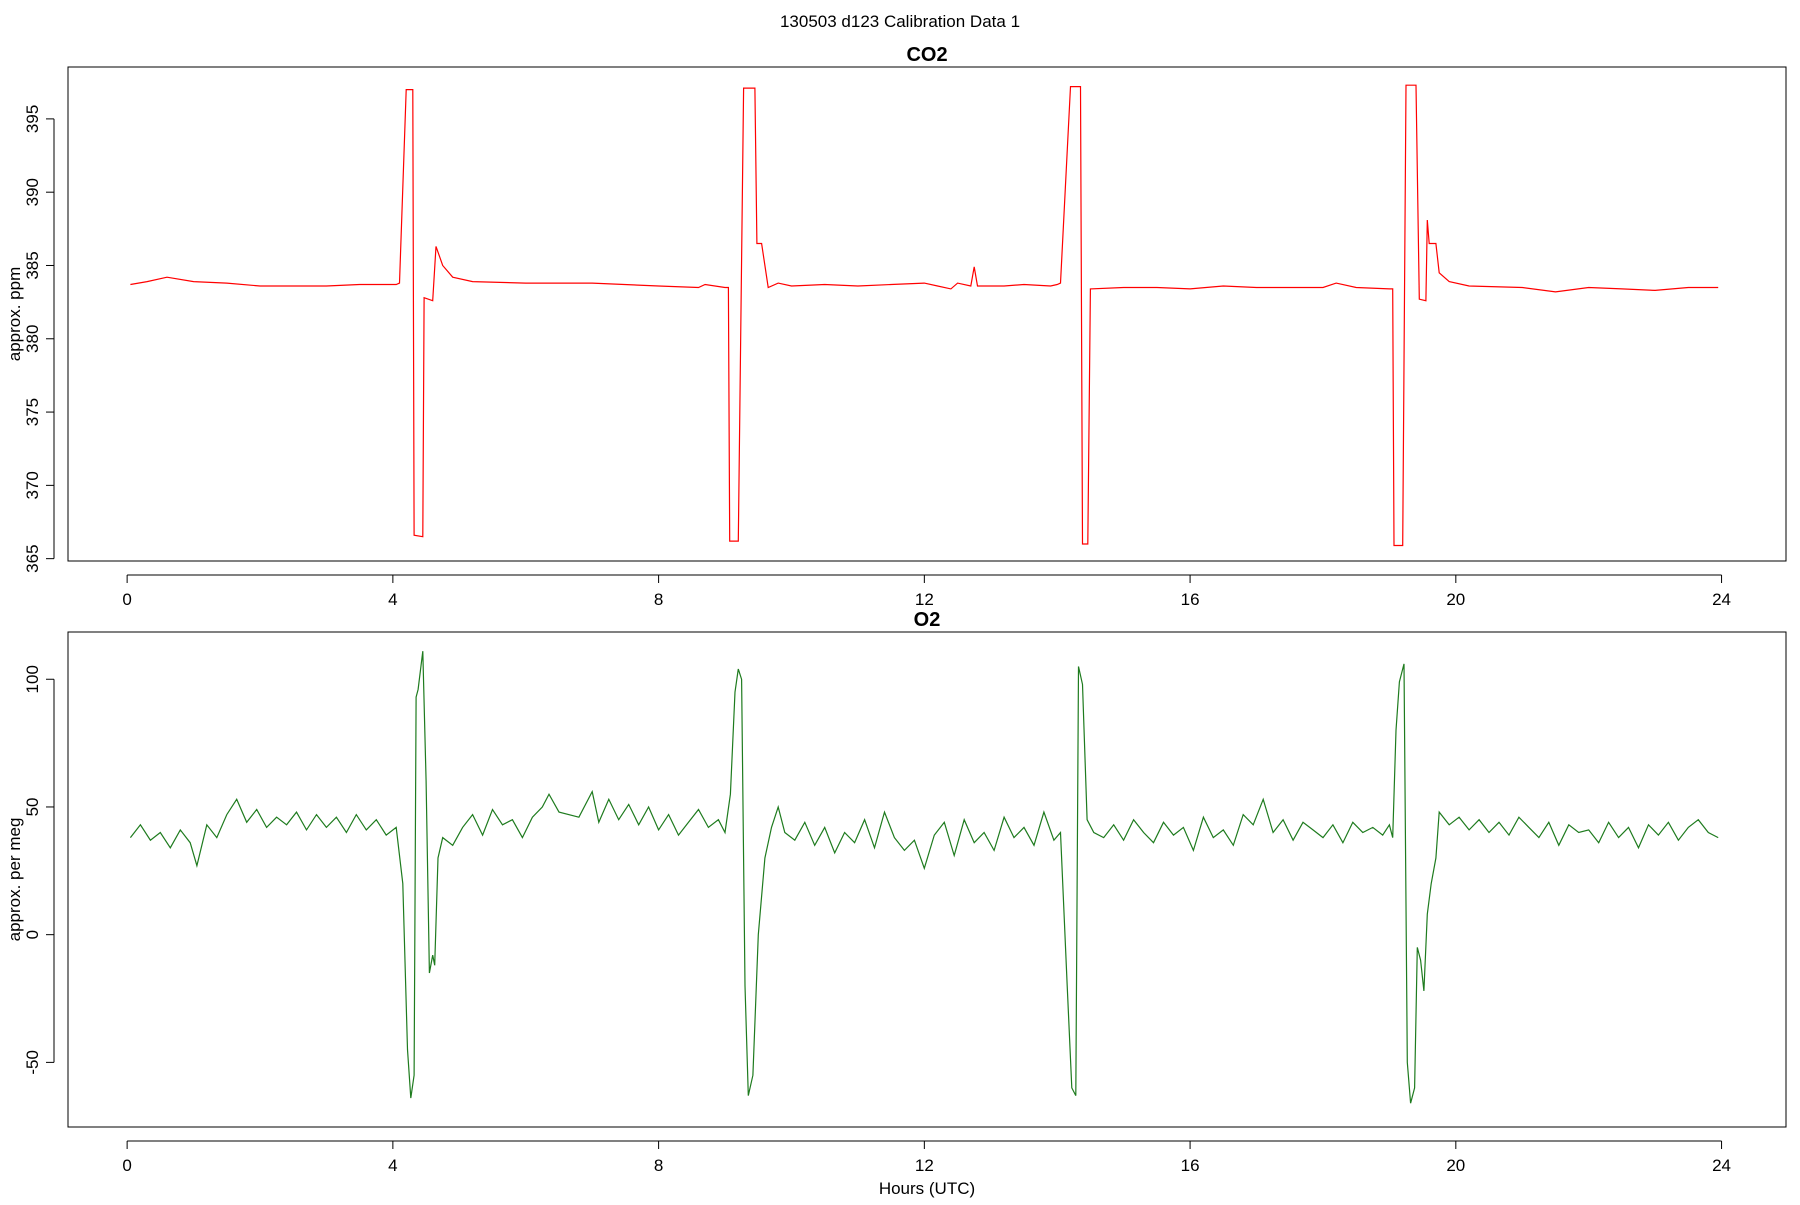 Image resolution: width=1800 pixels, height=1205 pixels. I want to click on y-tick-label: 385, so click(32, 265).